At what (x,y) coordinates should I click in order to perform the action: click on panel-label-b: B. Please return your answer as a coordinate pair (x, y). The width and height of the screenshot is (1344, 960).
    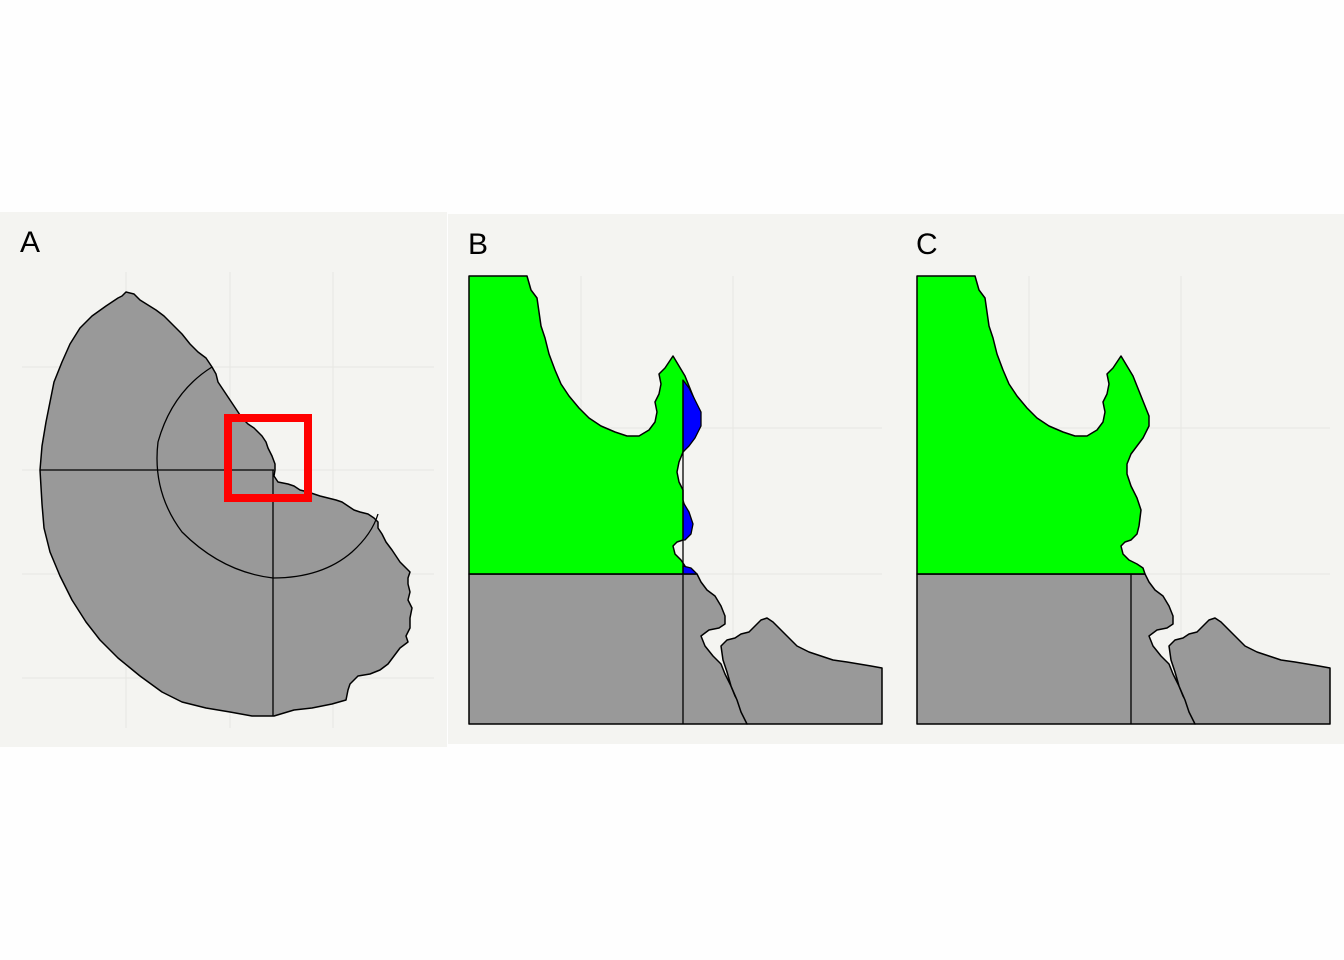
    Looking at the image, I should click on (478, 244).